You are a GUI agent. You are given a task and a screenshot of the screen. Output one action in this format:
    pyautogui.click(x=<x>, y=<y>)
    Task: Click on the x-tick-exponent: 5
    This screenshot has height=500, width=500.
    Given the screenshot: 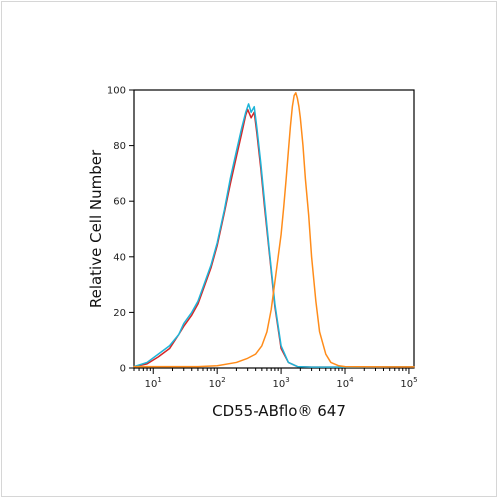 What is the action you would take?
    pyautogui.click(x=415, y=380)
    